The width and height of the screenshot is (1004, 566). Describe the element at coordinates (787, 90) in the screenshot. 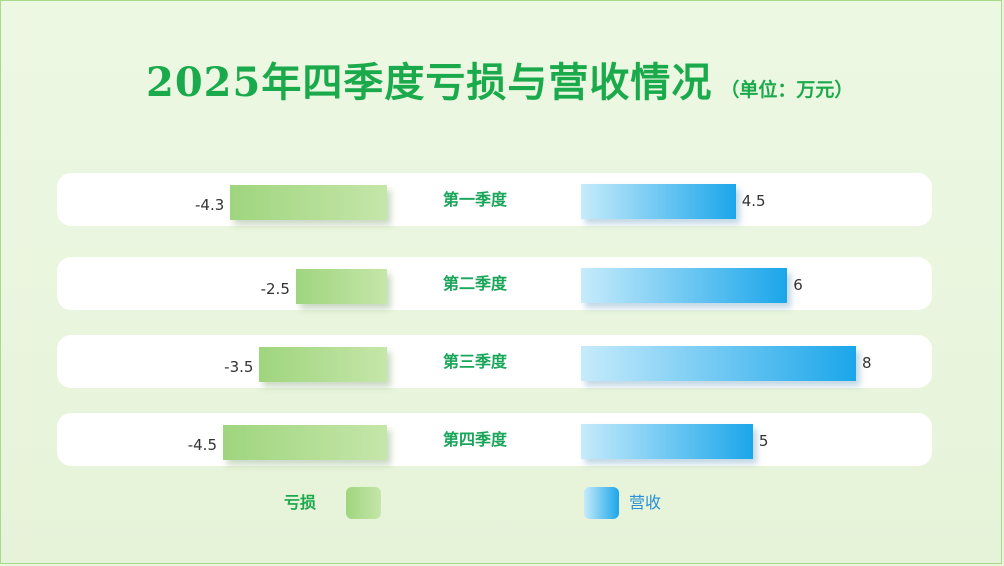

I see `chart-unit-subtitle: （单位：万元）` at that location.